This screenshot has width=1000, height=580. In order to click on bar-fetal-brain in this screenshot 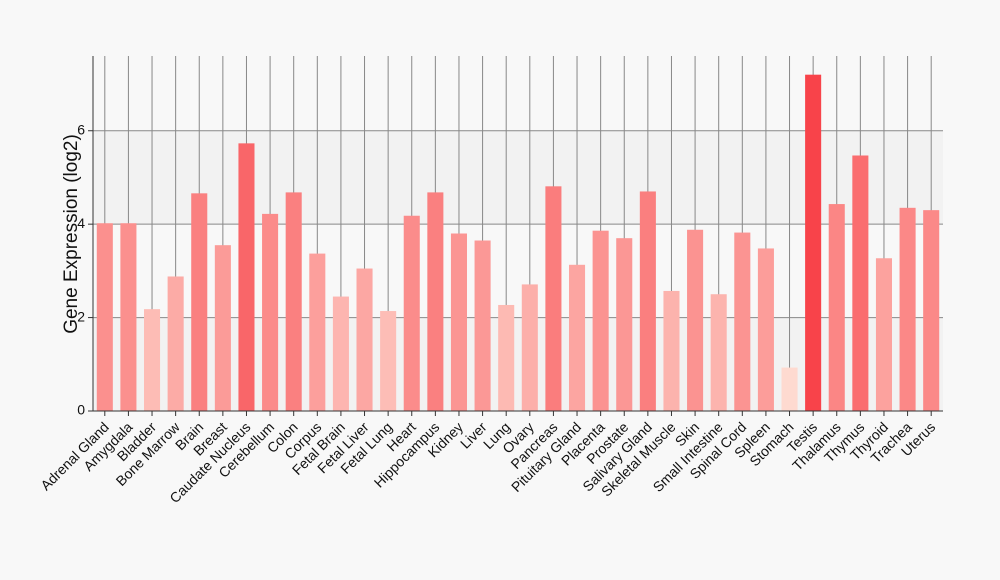, I will do `click(340, 353)`.